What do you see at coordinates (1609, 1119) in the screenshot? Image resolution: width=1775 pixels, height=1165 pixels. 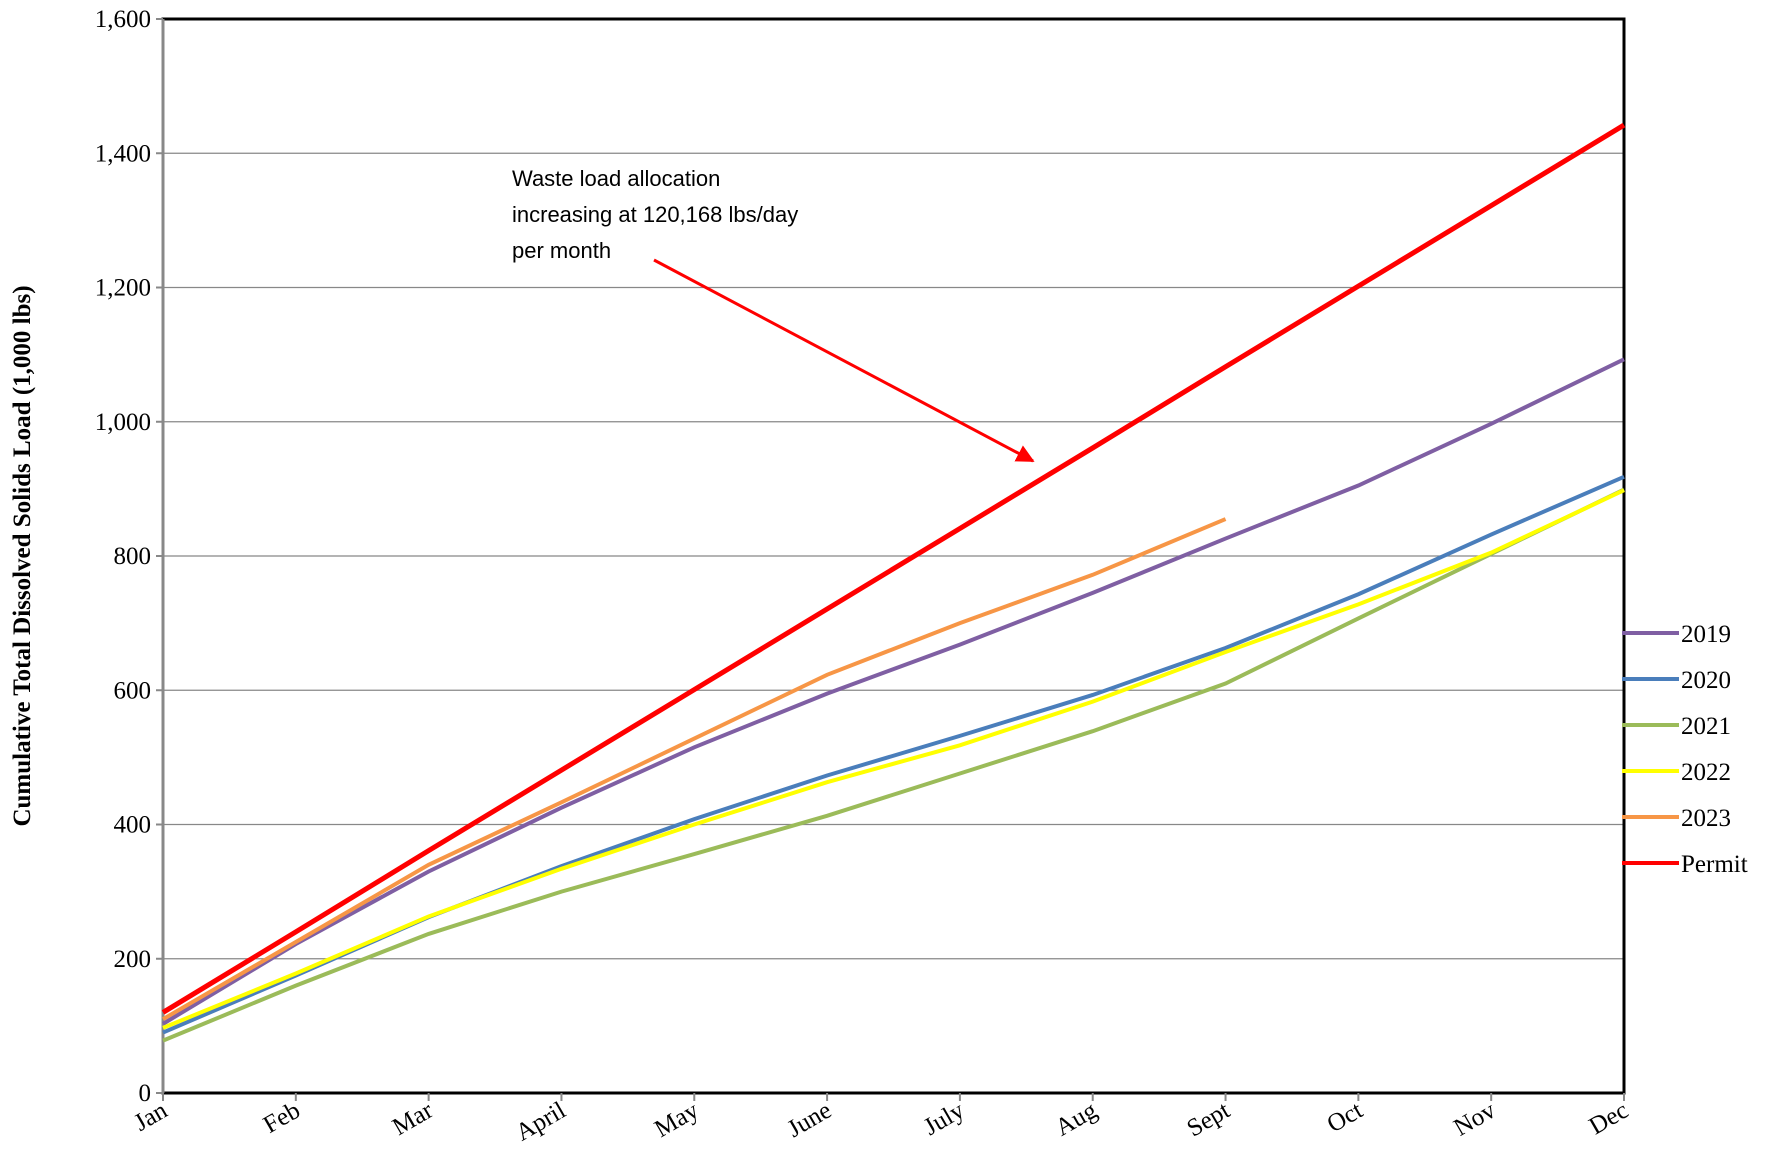 I see `x-tick-label: Dec` at bounding box center [1609, 1119].